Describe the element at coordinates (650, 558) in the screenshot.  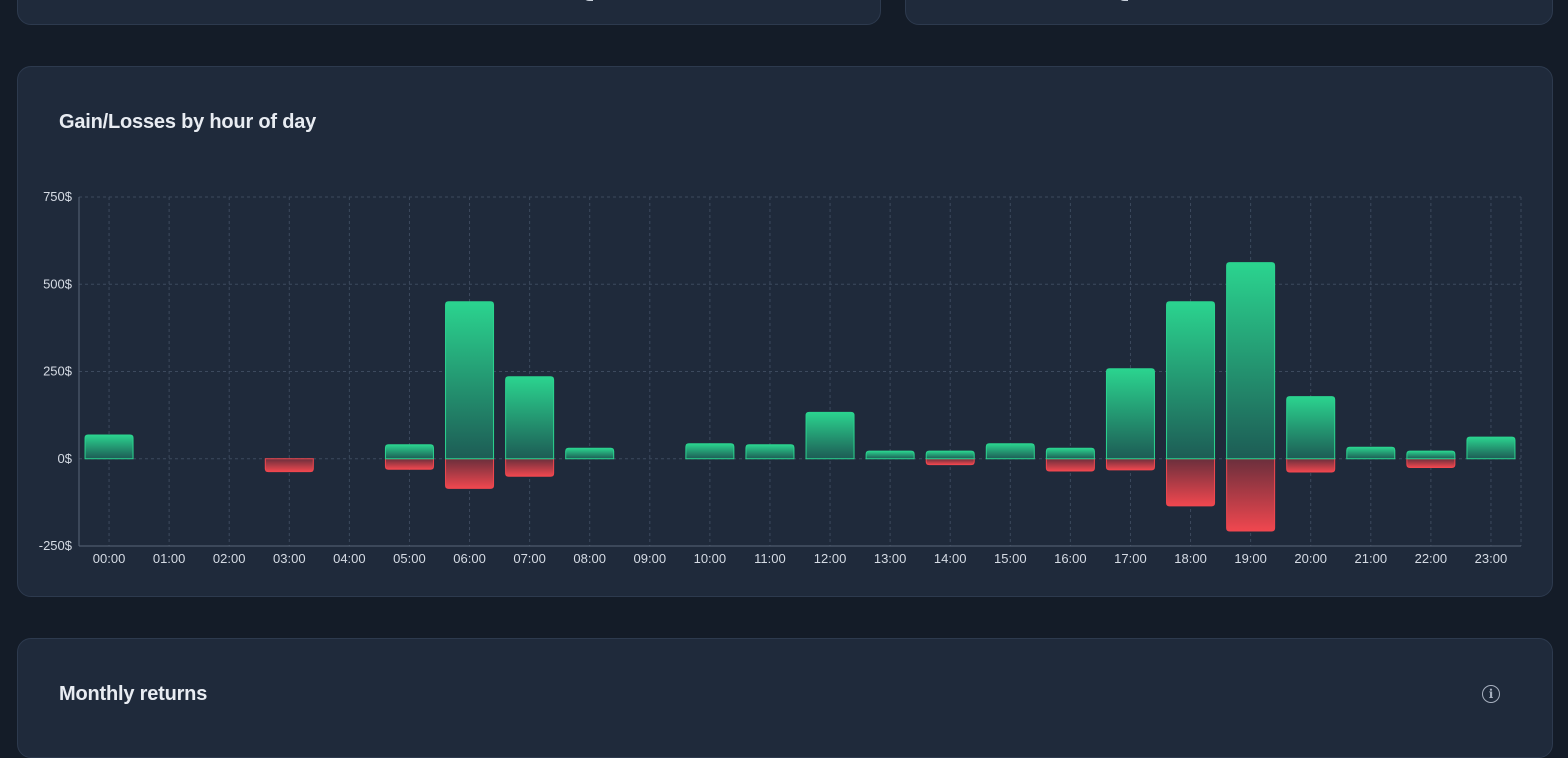
I see `x-tick-label: 09:00` at that location.